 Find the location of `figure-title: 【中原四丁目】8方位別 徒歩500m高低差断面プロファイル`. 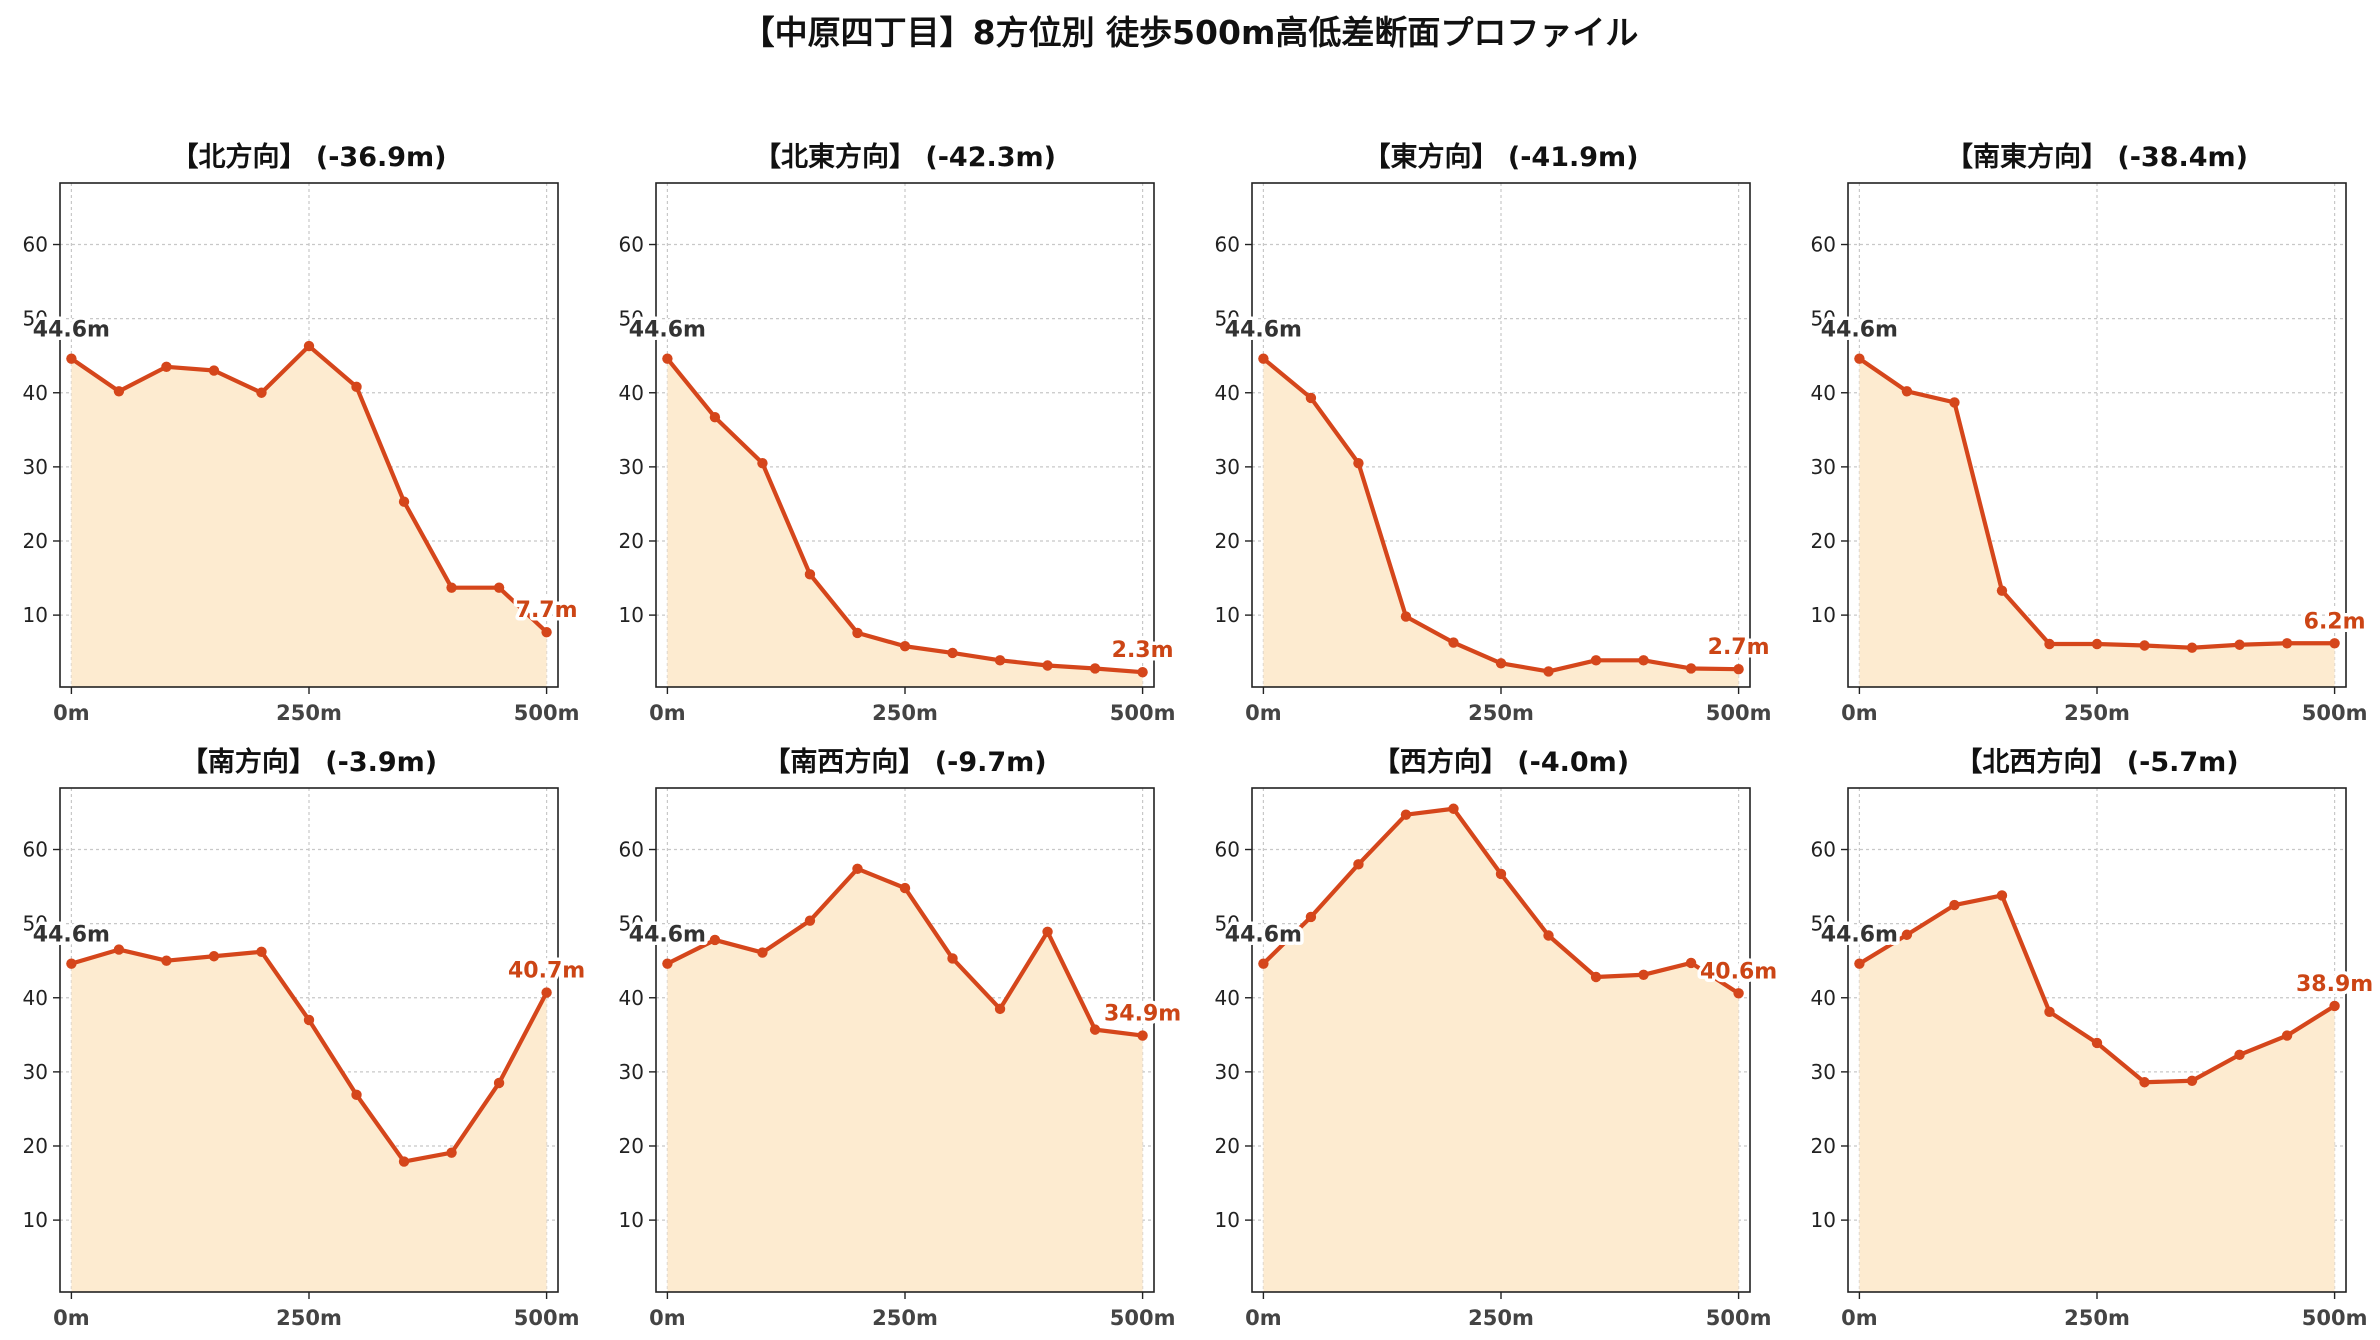

figure-title: 【中原四丁目】8方位別 徒歩500m高低差断面プロファイル is located at coordinates (1190, 32).